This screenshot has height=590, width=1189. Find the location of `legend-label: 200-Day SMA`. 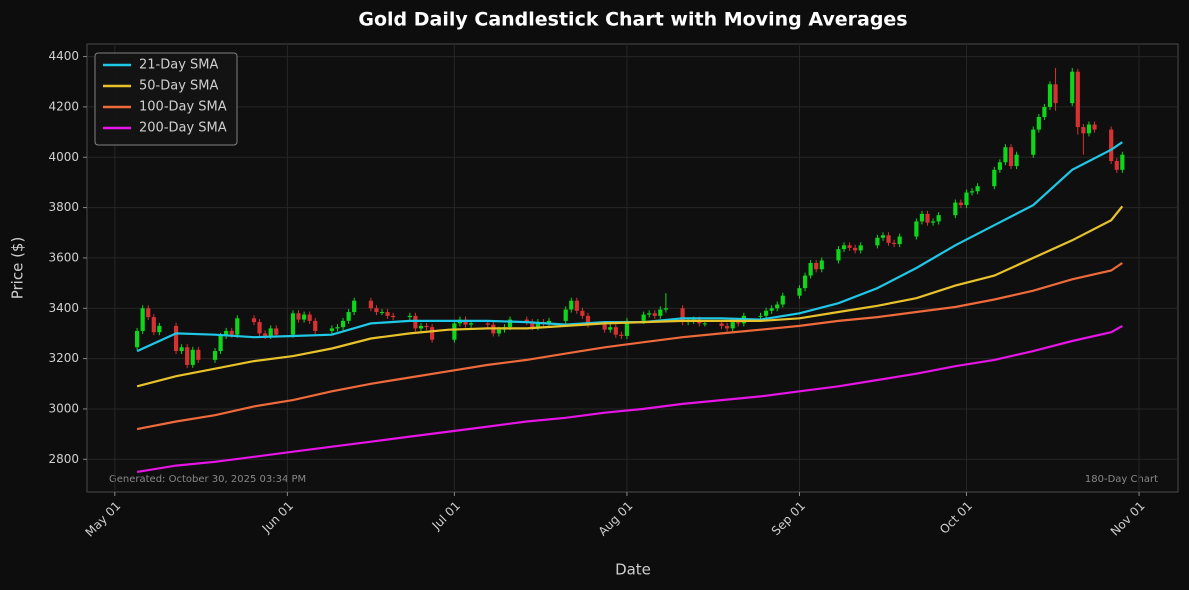

legend-label: 200-Day SMA is located at coordinates (183, 128).